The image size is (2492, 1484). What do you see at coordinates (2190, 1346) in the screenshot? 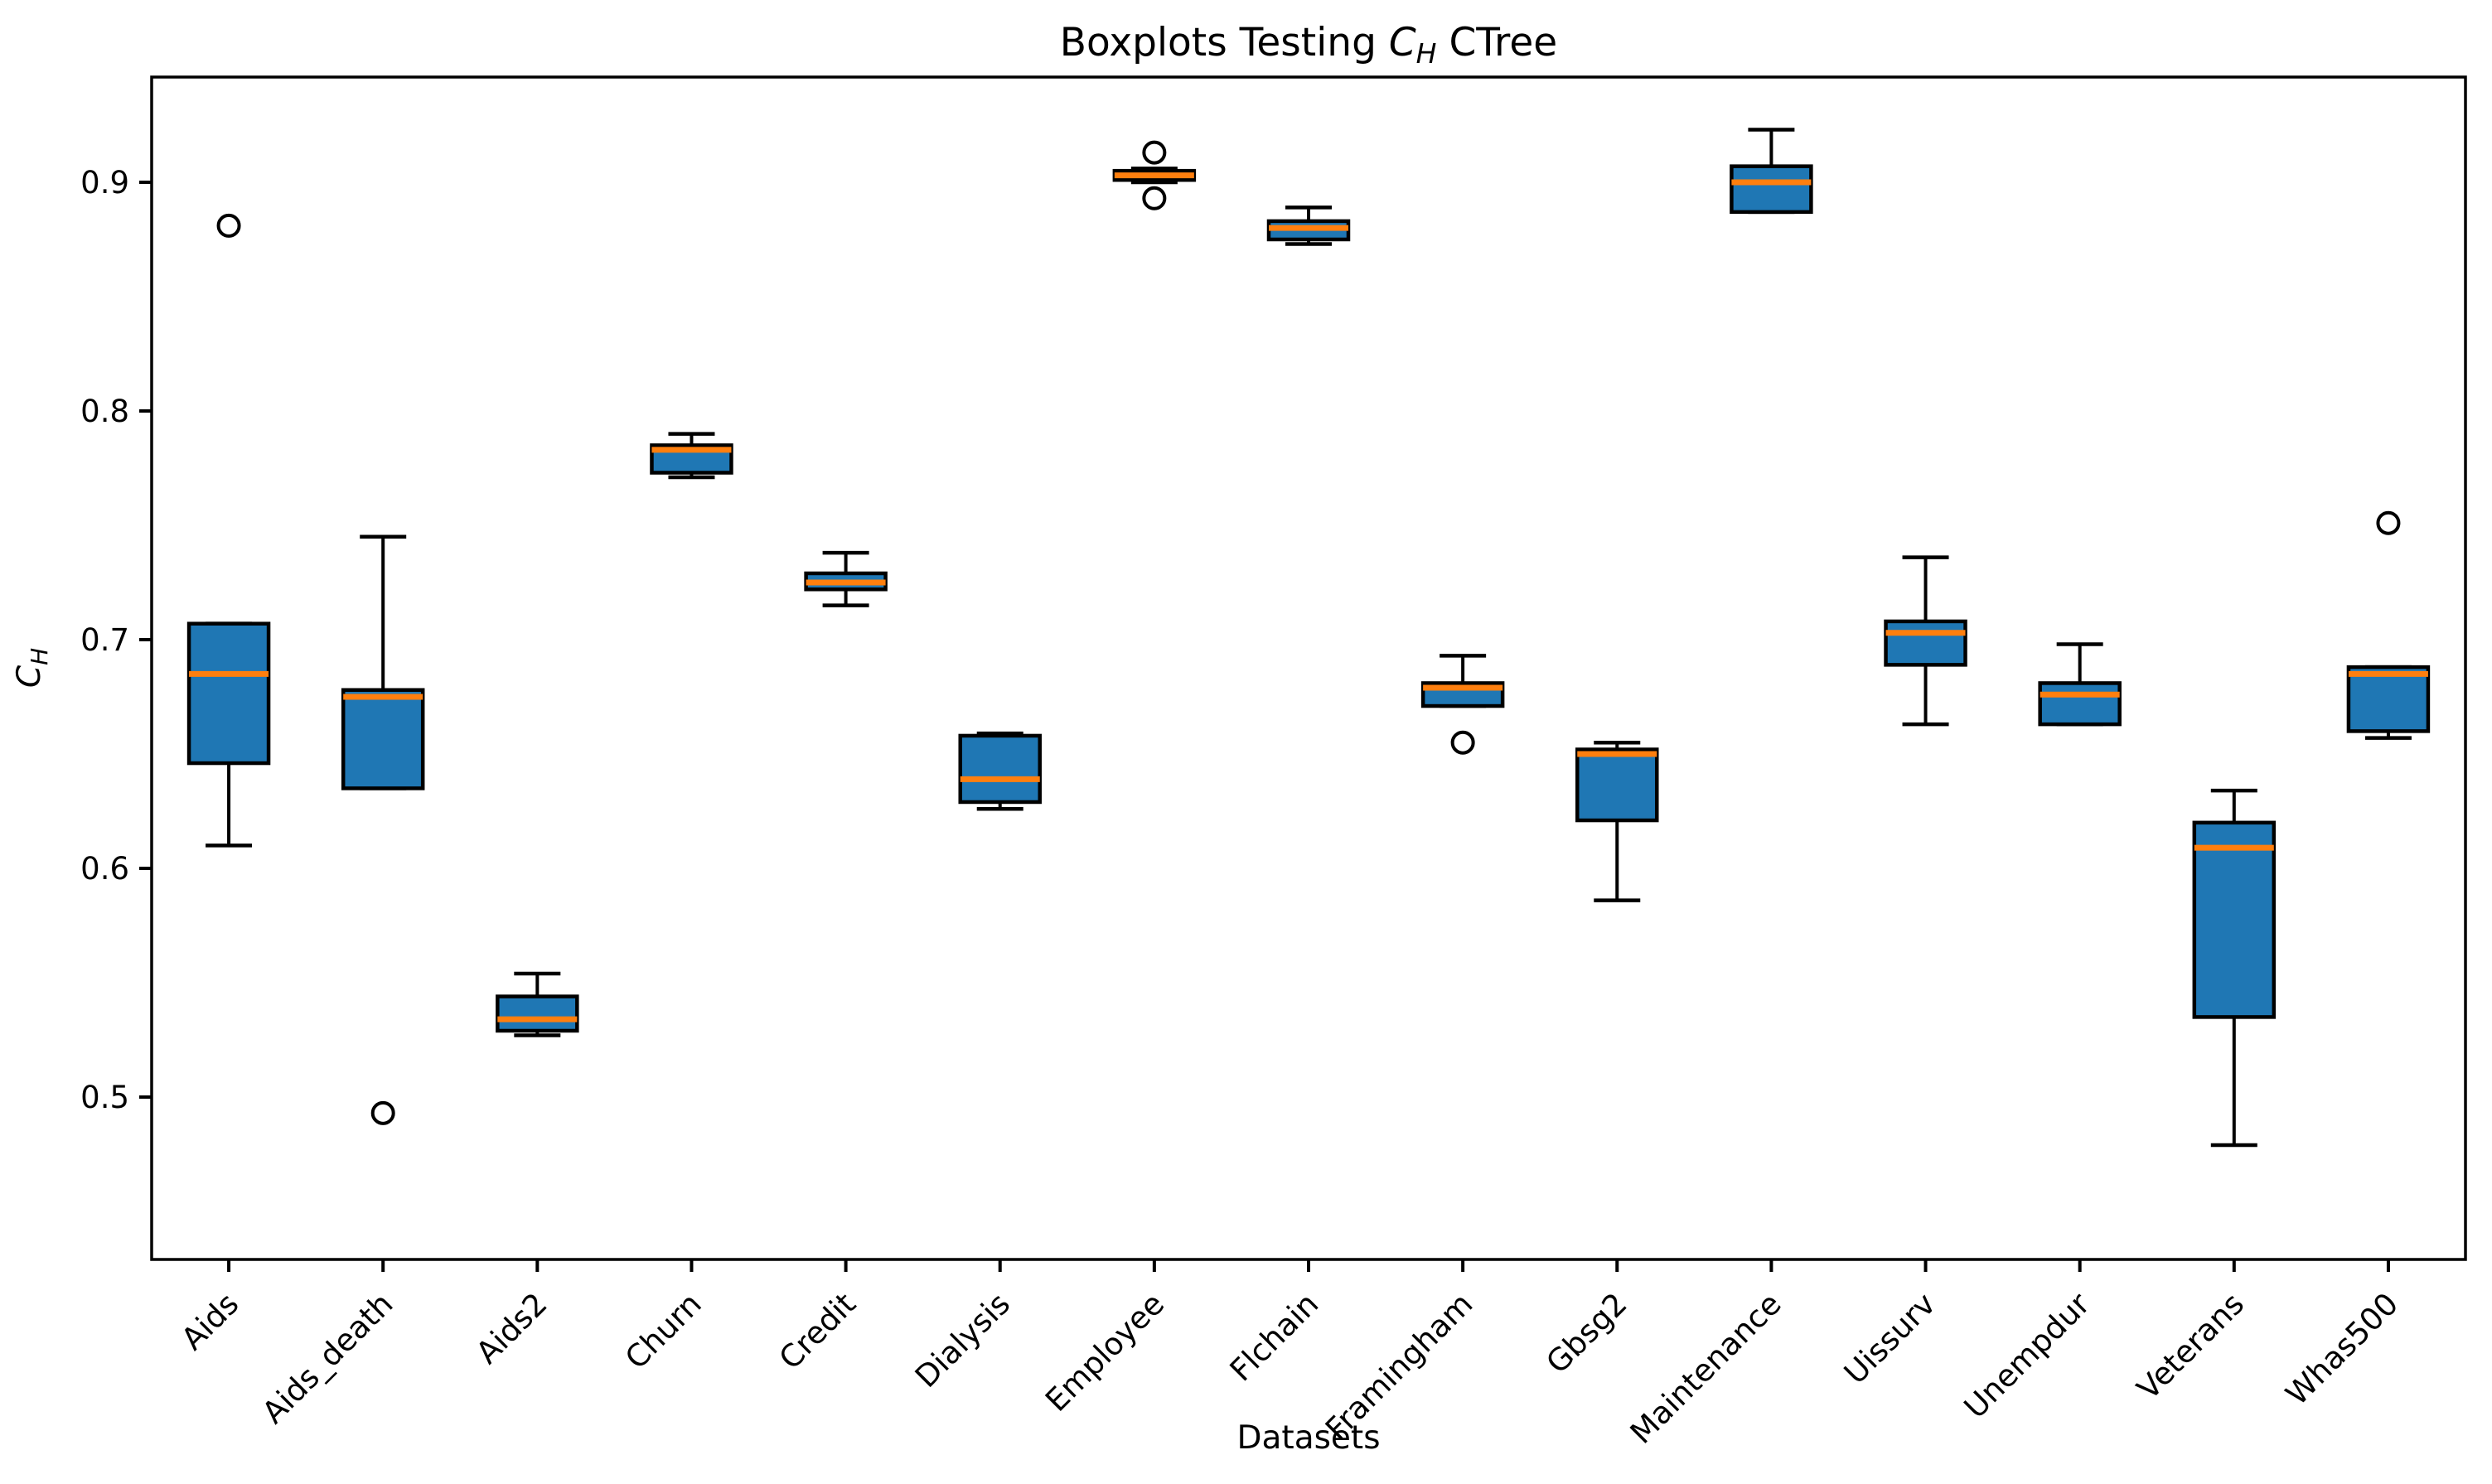
I see `x-tick-label-Veterans: Veterans` at bounding box center [2190, 1346].